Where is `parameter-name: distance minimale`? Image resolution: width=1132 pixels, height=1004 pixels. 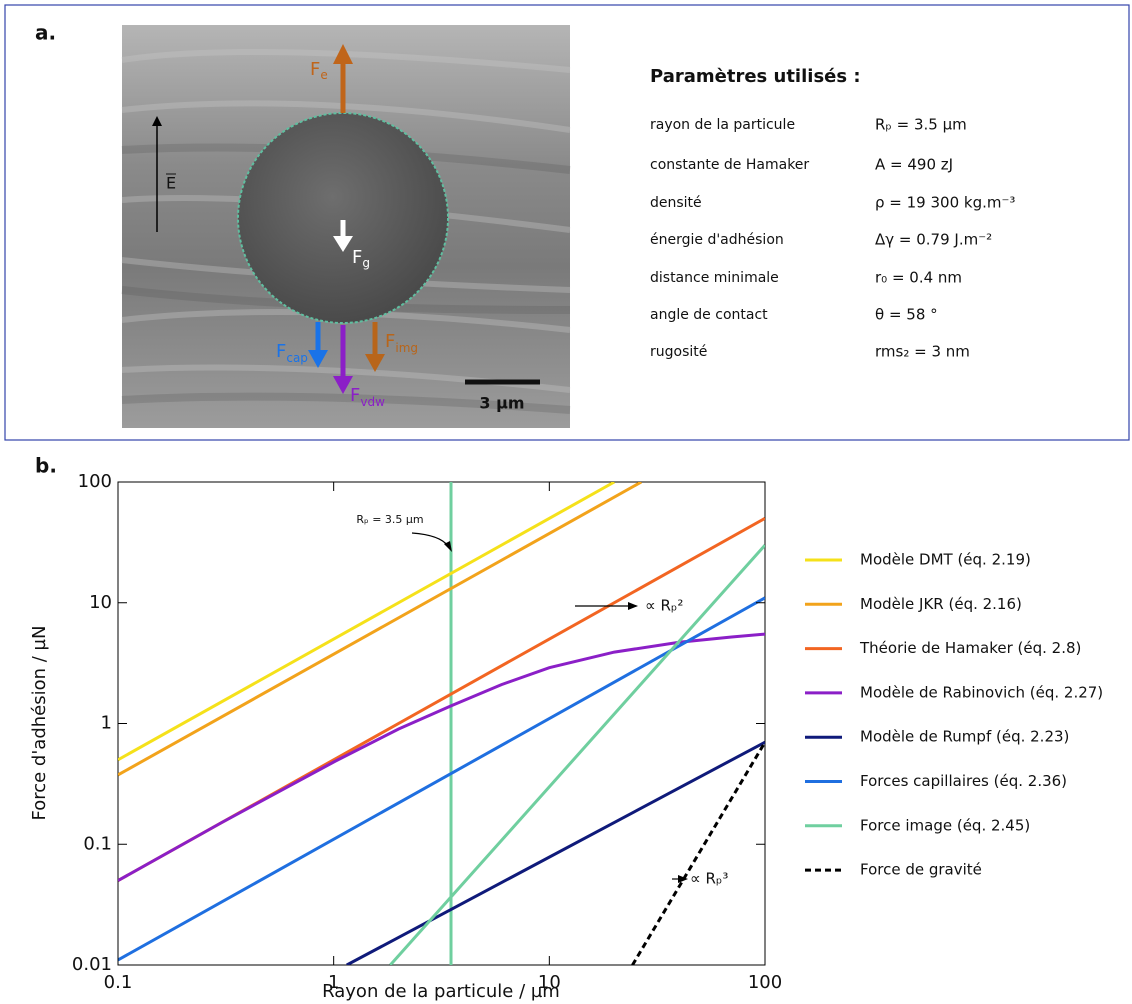 parameter-name: distance minimale is located at coordinates (714, 278).